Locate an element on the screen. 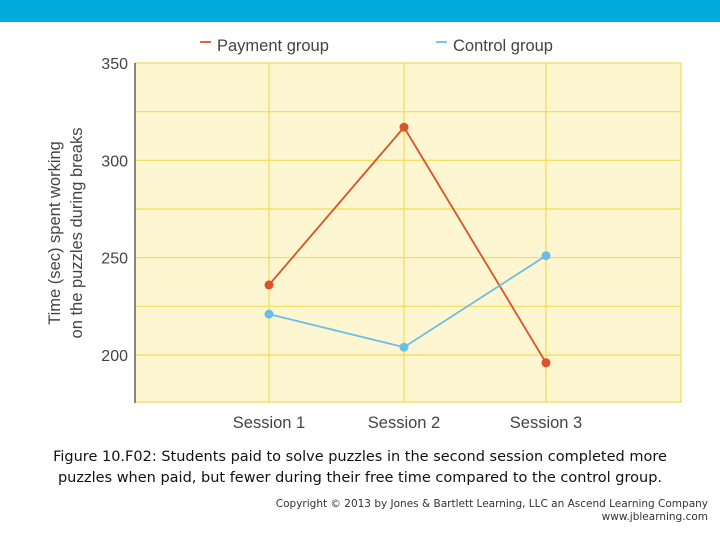  y-axis-label-line: on the puzzles during breaks is located at coordinates (77, 233).